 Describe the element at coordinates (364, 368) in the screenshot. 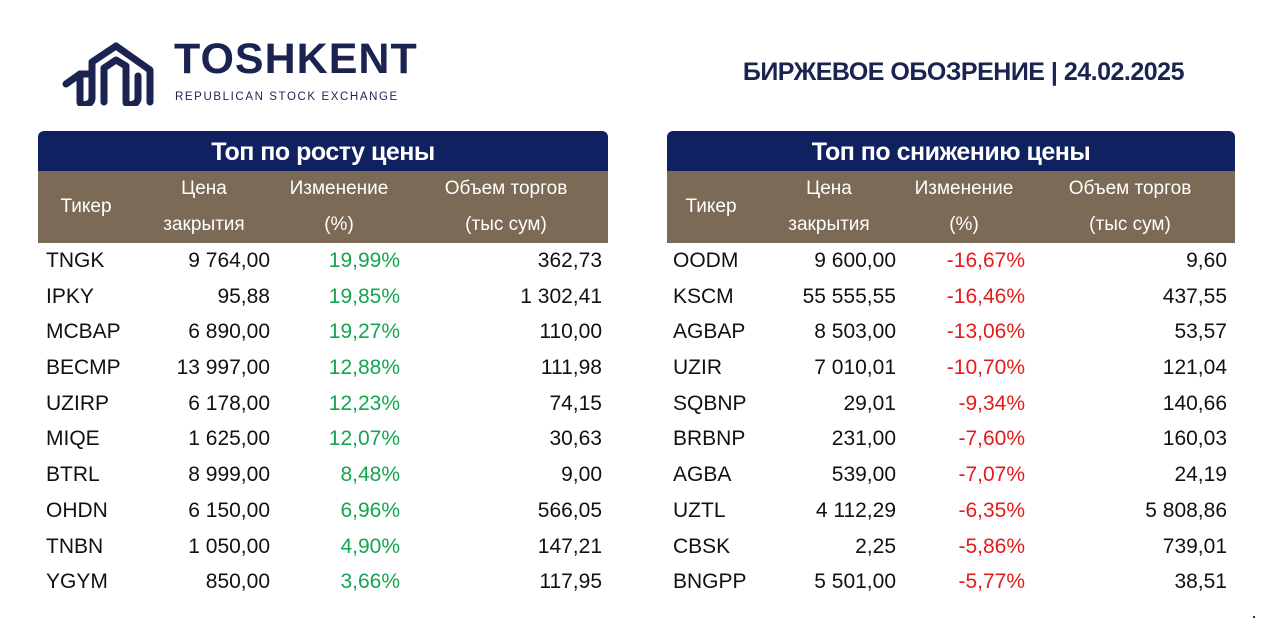

I see `change-cell: 12,88%` at that location.